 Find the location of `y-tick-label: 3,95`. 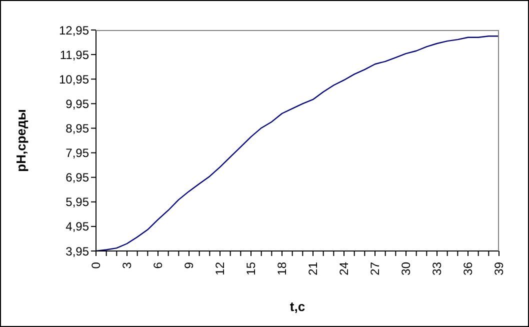

y-tick-label: 3,95 is located at coordinates (78, 251).